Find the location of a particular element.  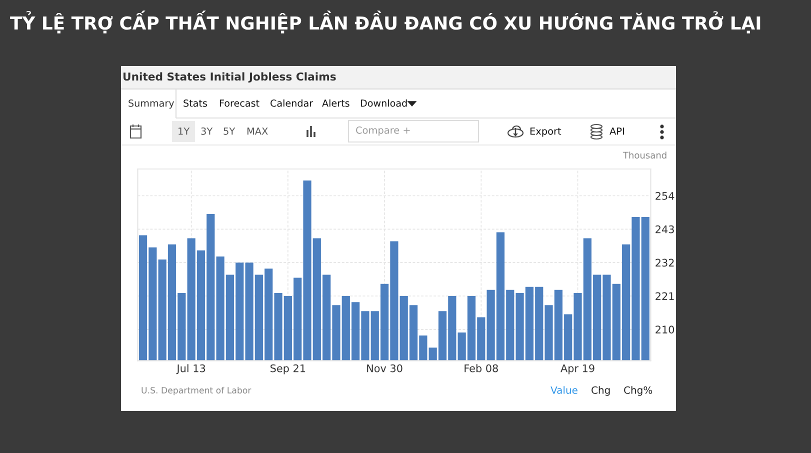

y-tick-label: 243 is located at coordinates (665, 229).